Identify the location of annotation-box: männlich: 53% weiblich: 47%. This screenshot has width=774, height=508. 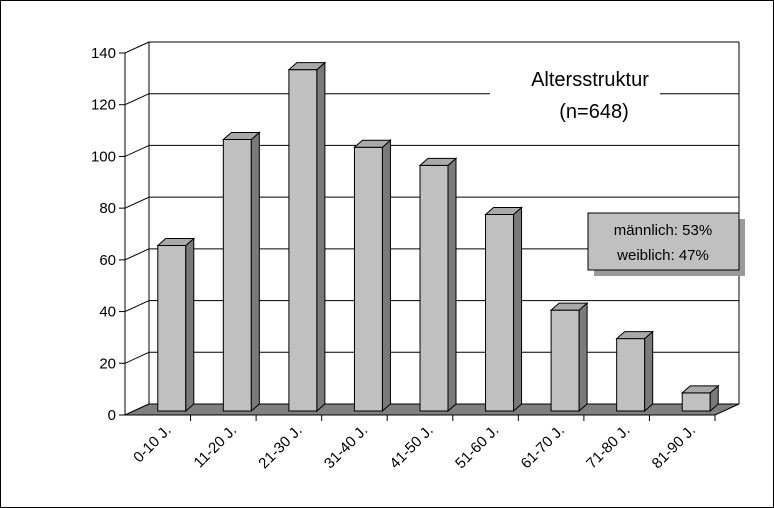
(666, 244).